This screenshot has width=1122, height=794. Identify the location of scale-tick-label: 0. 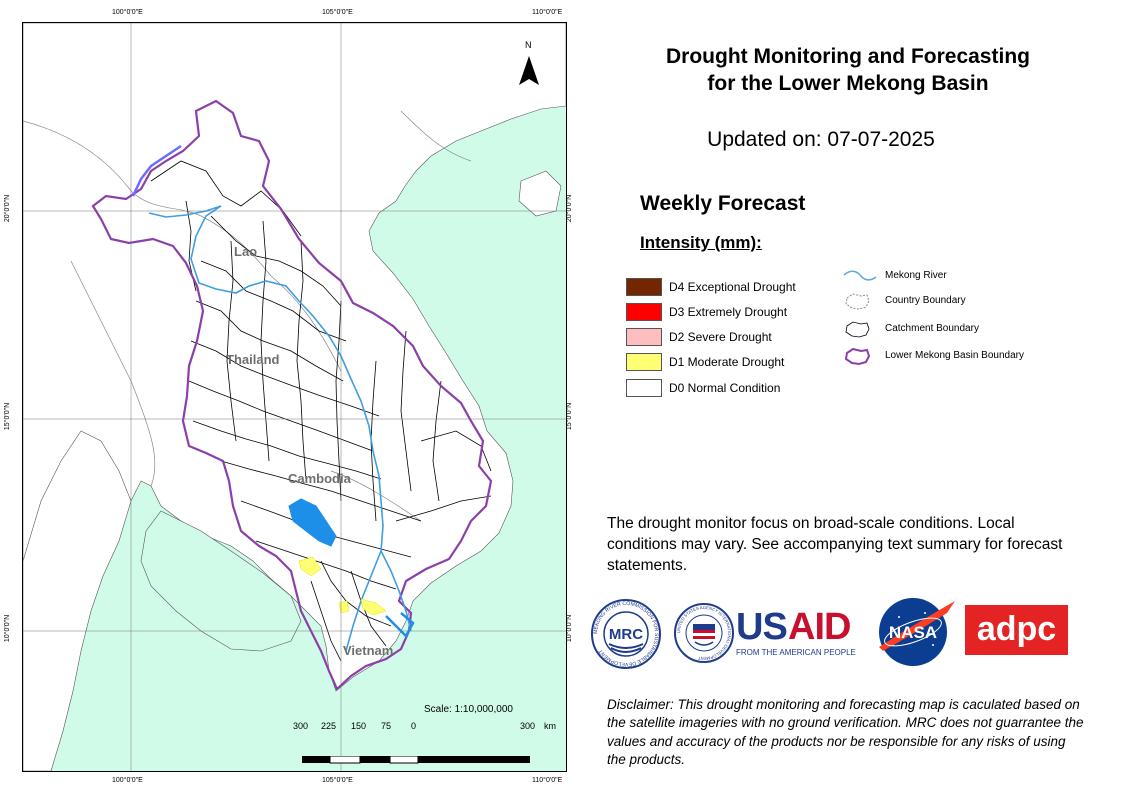
(414, 726).